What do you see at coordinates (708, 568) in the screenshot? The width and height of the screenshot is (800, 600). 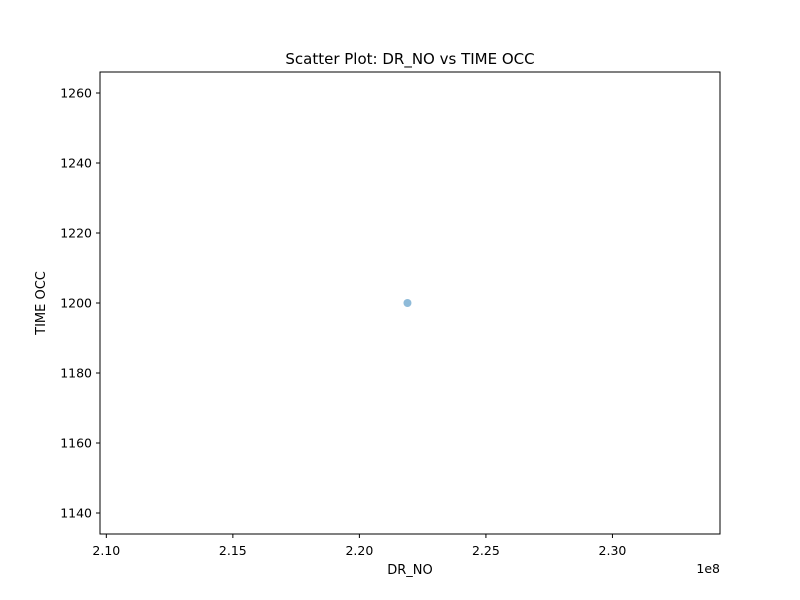 I see `x-axis-offset-label: 1e8` at bounding box center [708, 568].